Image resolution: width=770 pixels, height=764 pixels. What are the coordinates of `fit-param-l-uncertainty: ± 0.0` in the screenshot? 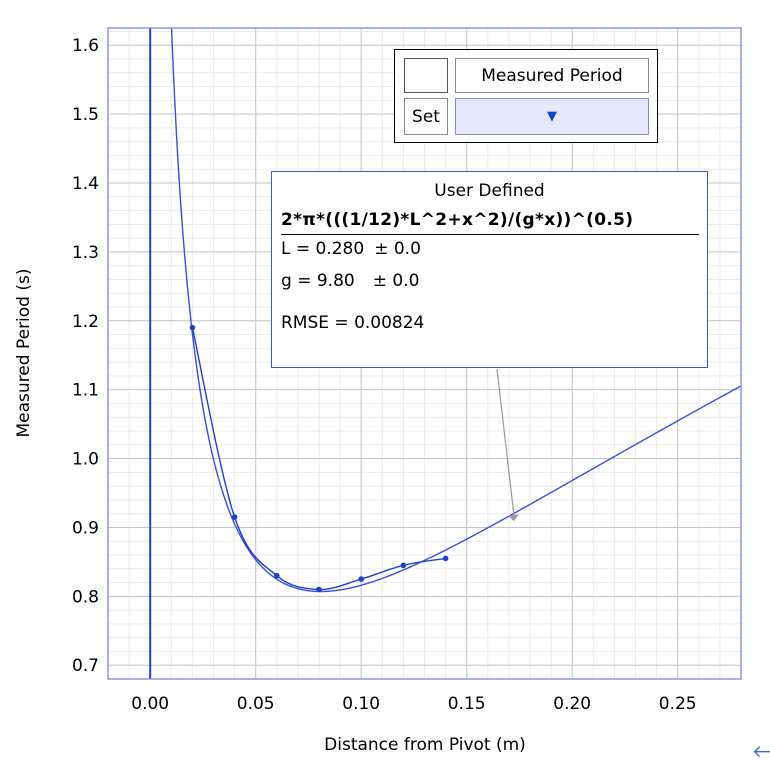 It's located at (397, 249).